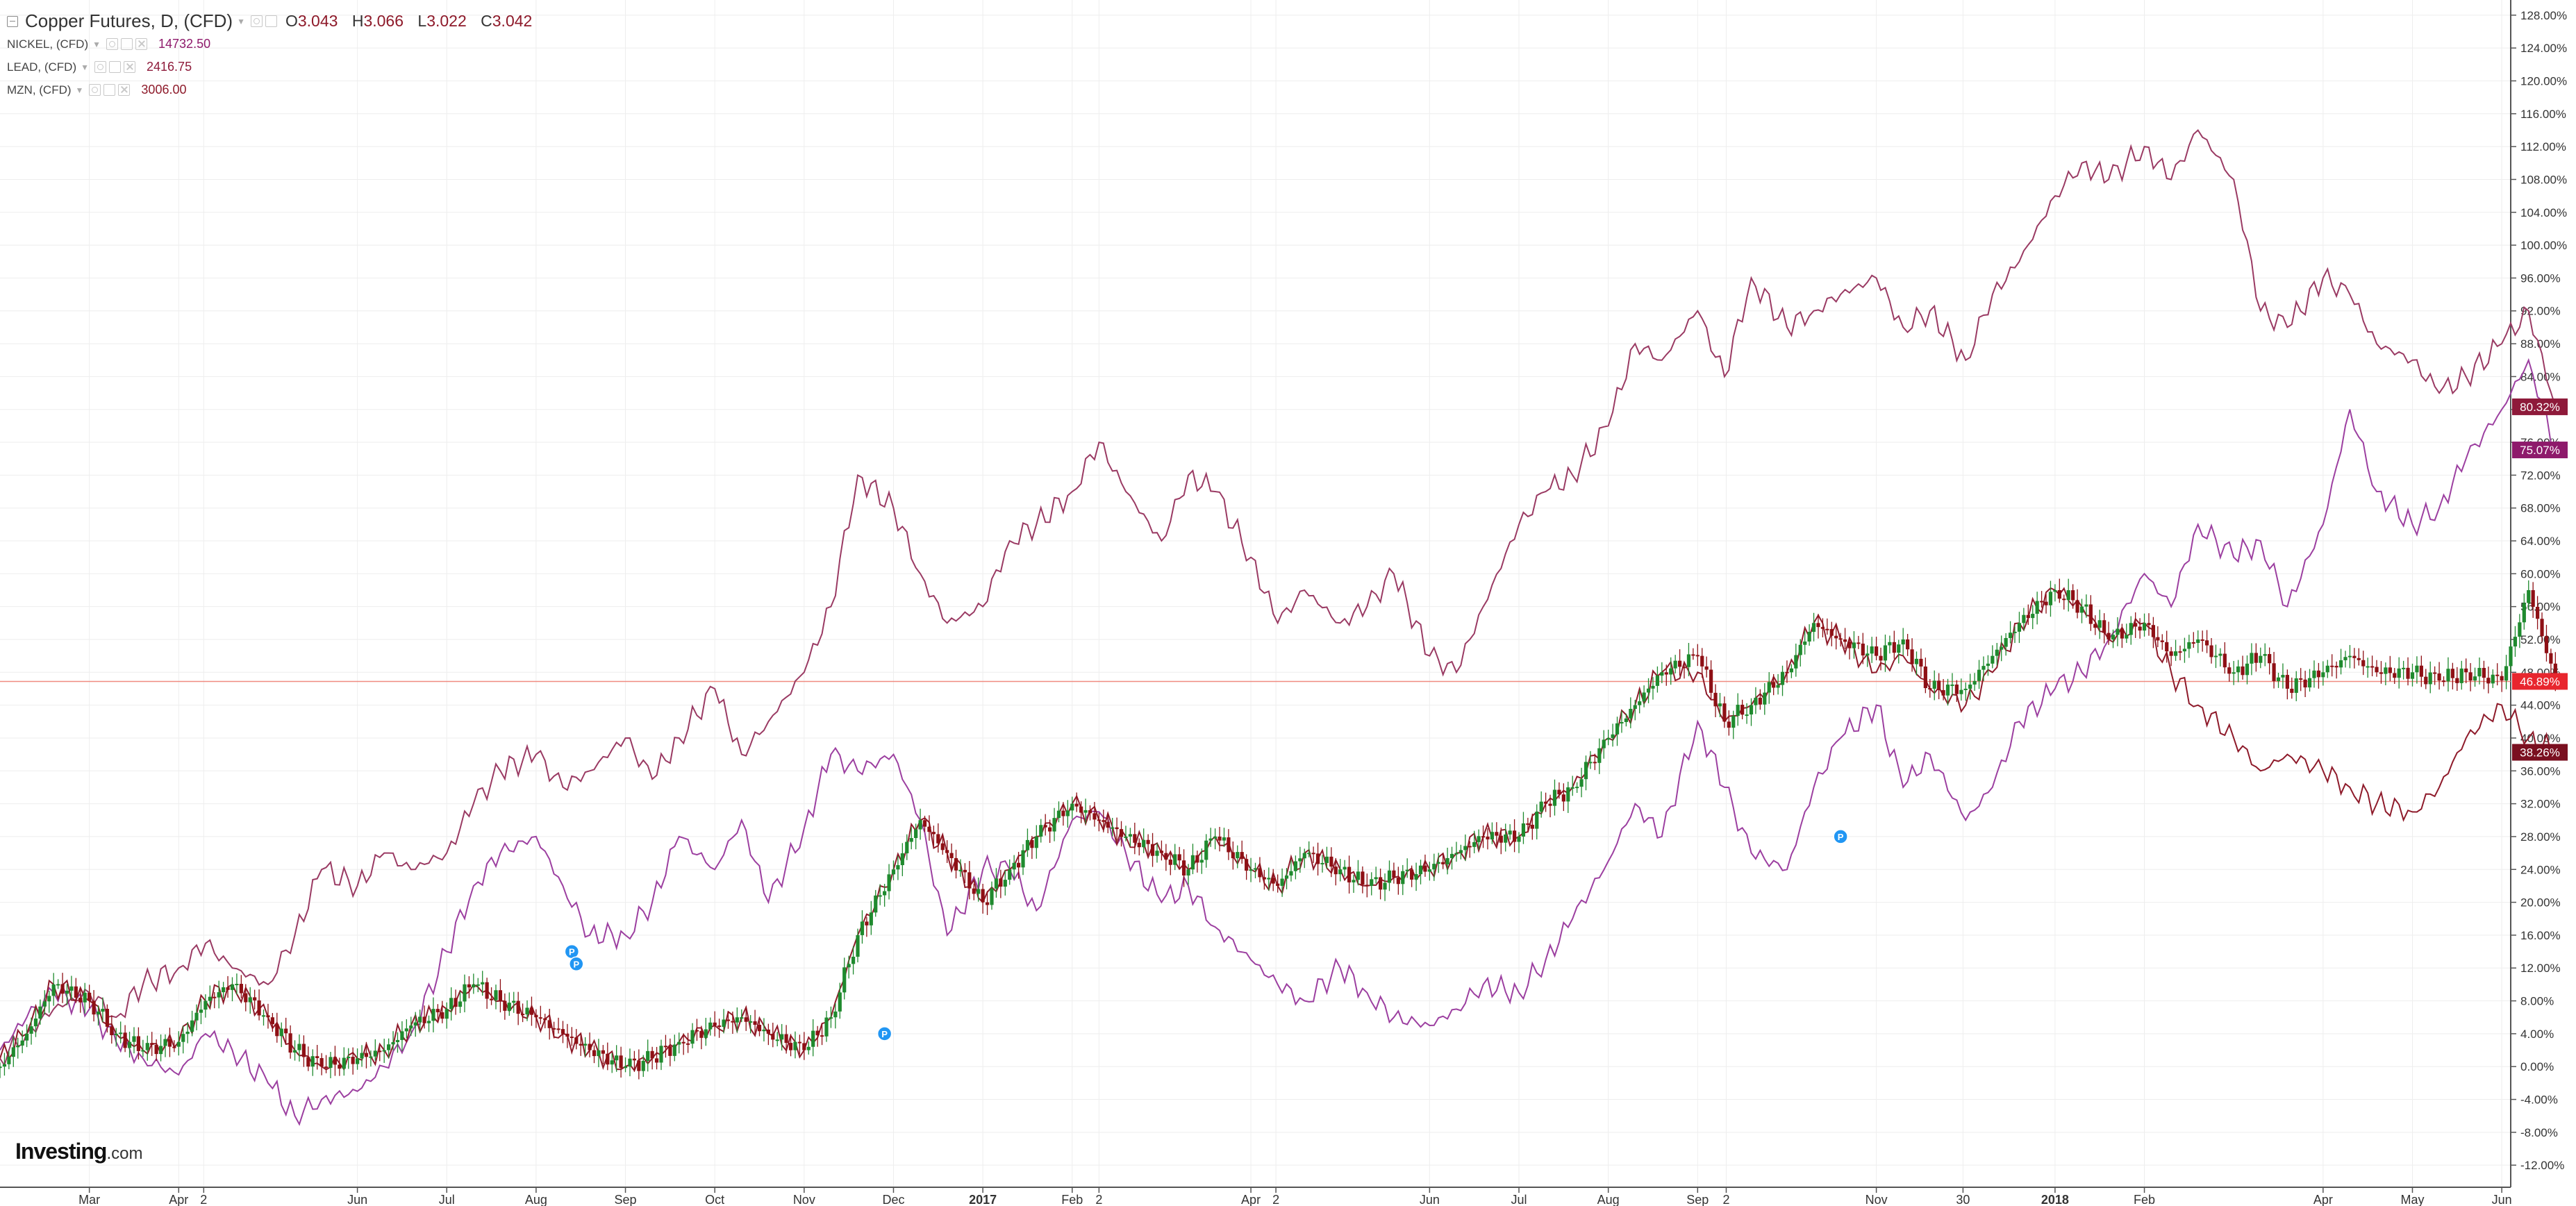 The image size is (2576, 1206). Describe the element at coordinates (48, 44) in the screenshot. I see `compare-symbol: NICKEL, (CFD)` at that location.